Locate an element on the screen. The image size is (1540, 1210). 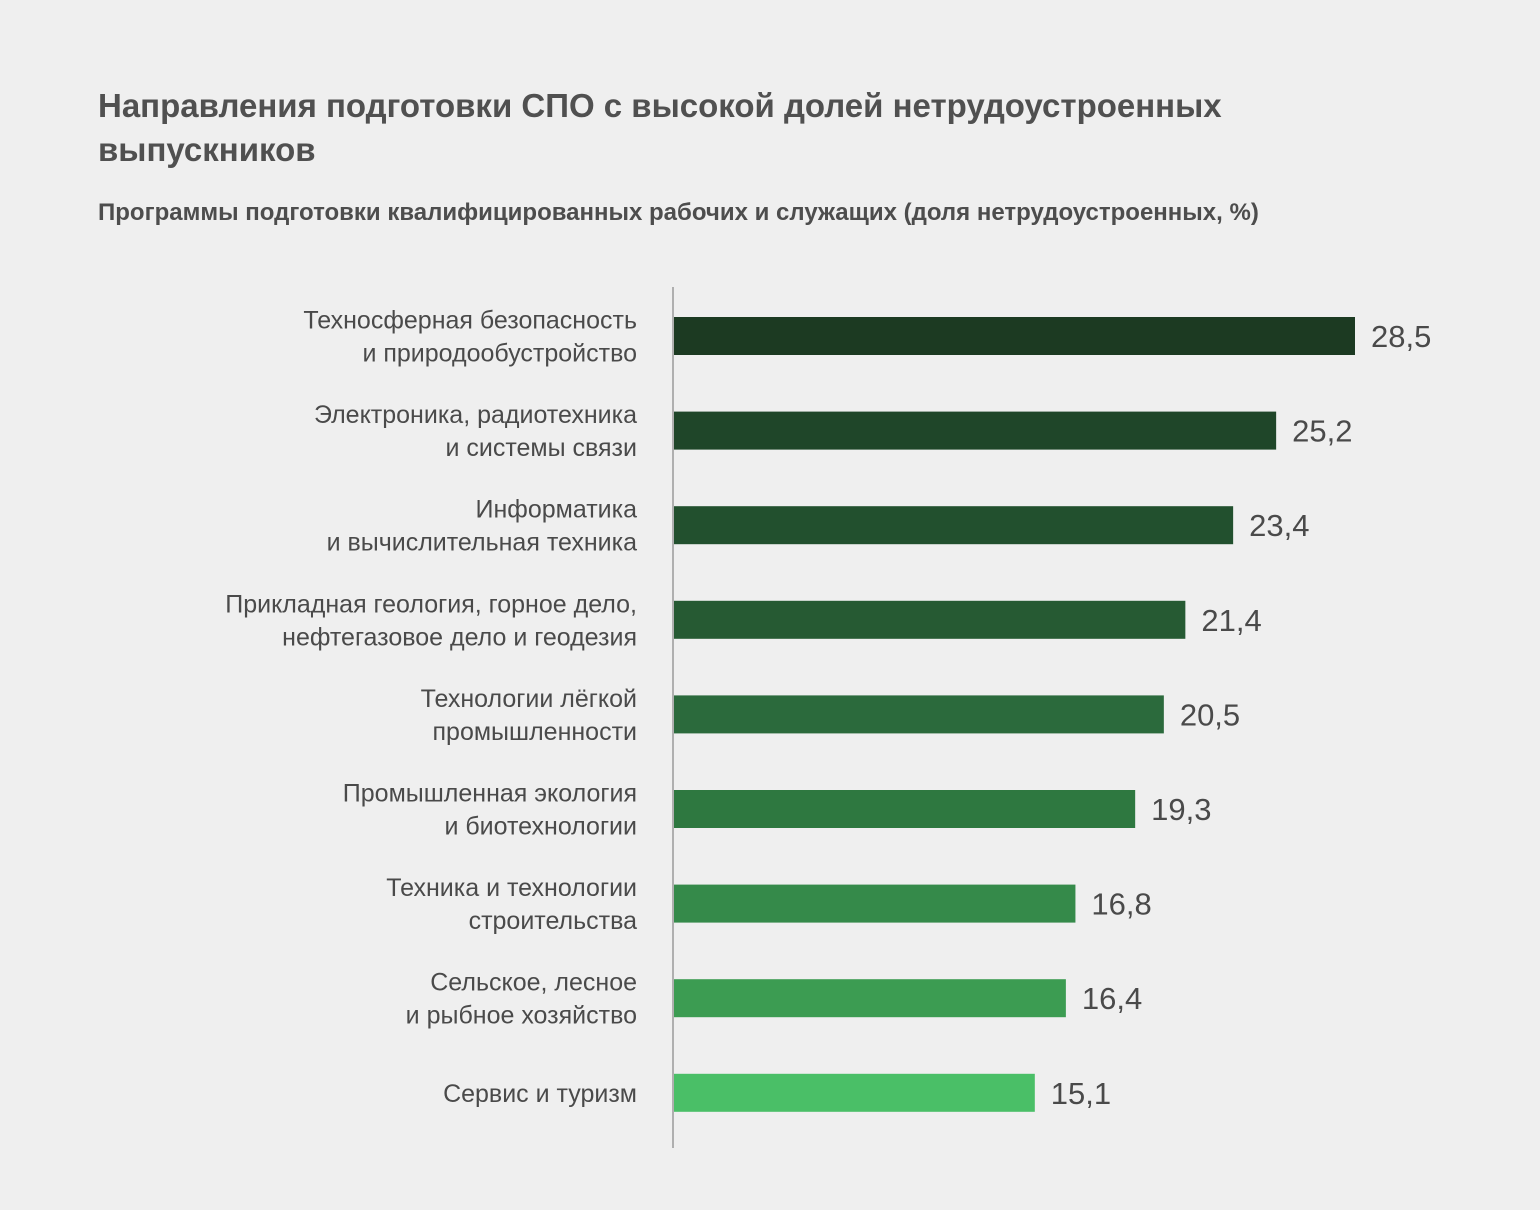
category-label-5: Технологии лёгкой промышленности is located at coordinates (529, 715).